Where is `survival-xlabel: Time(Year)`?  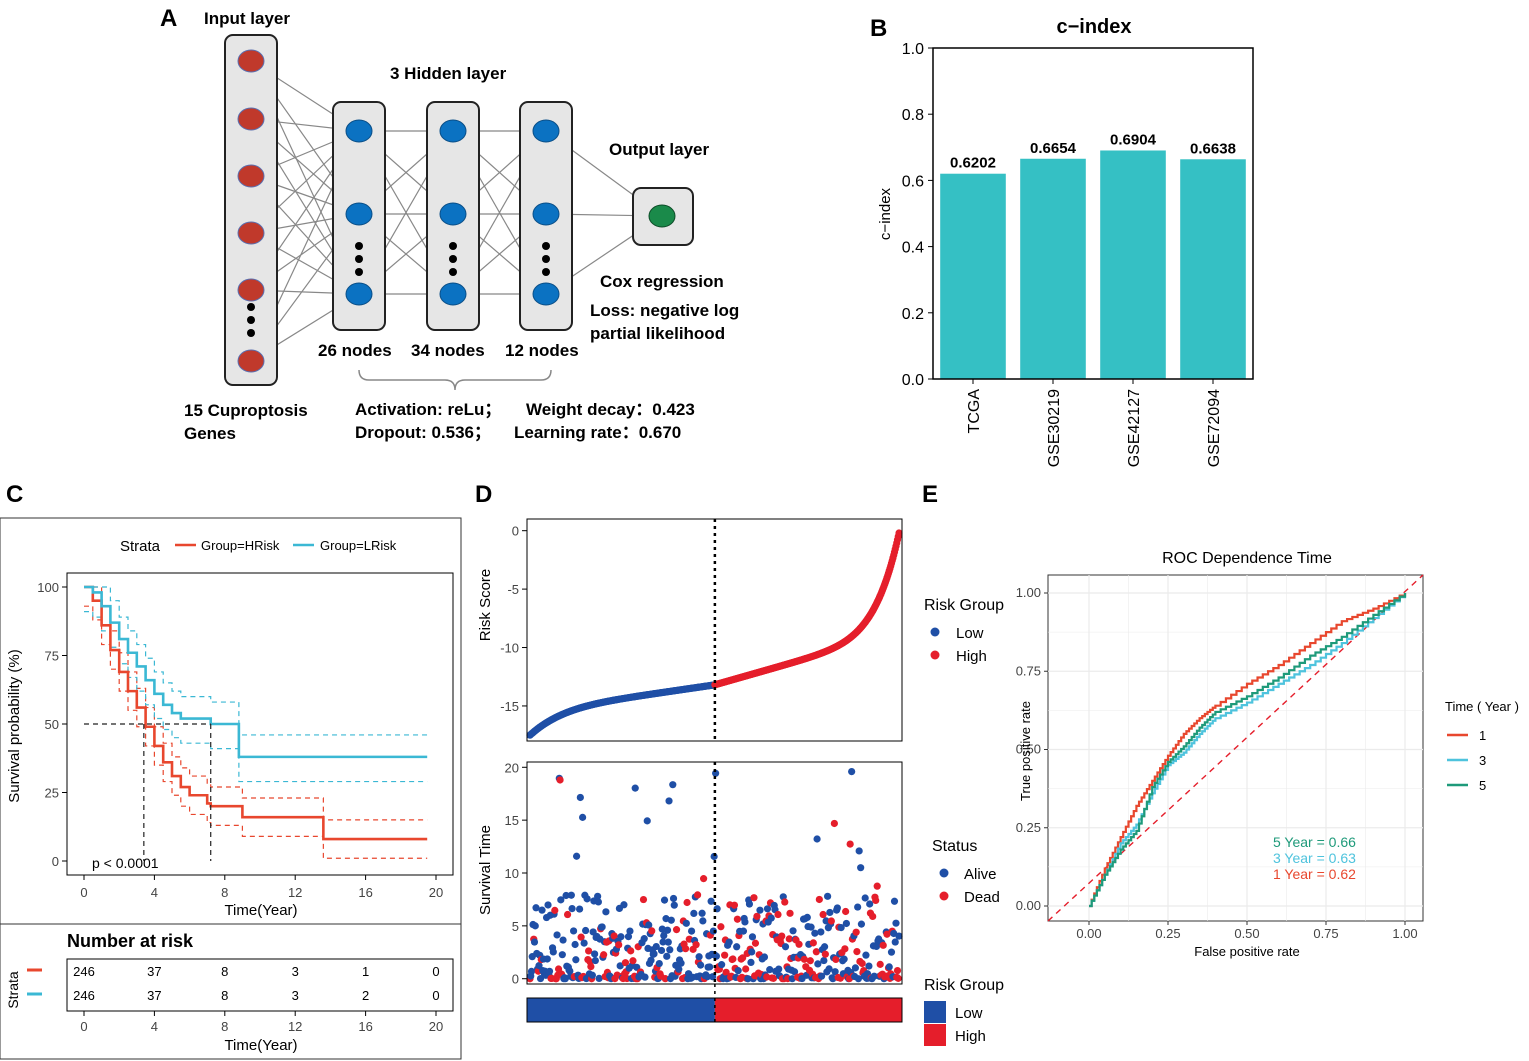 survival-xlabel: Time(Year) is located at coordinates (260, 910).